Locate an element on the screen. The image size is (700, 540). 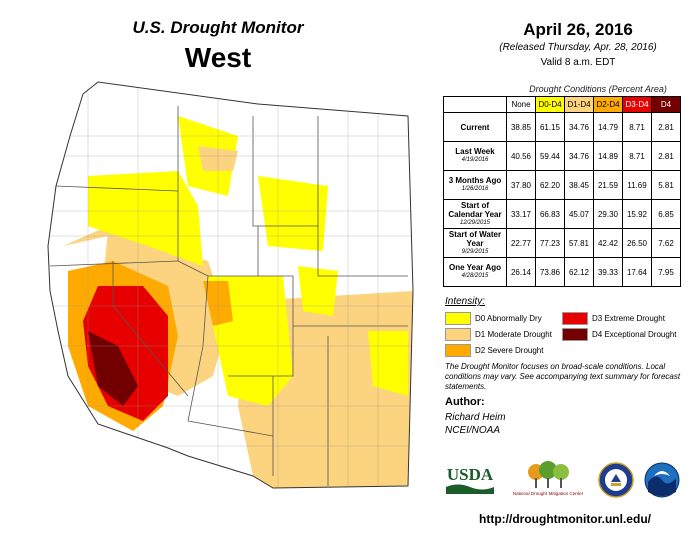
table-cell: 61.15 is located at coordinates (550, 127).